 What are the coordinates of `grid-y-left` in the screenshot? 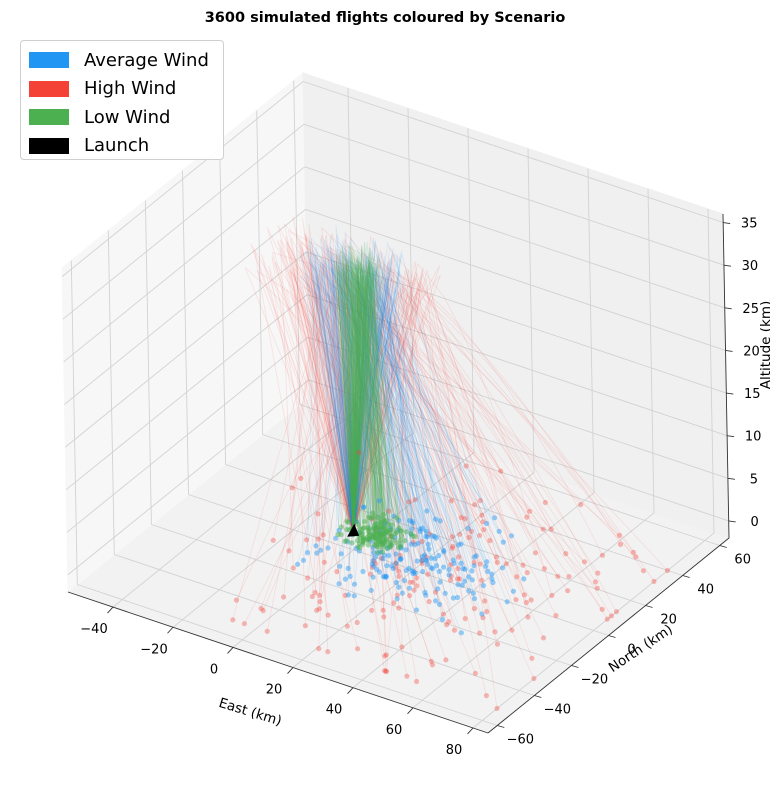 It's located at (111, 392).